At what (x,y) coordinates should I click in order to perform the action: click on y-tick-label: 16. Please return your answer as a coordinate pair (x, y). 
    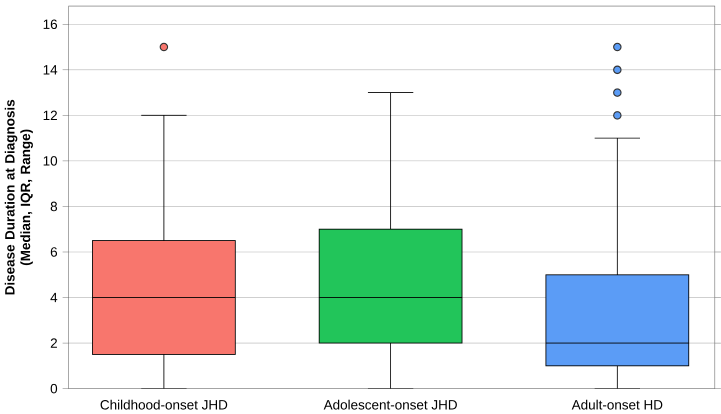
    Looking at the image, I should click on (51, 24).